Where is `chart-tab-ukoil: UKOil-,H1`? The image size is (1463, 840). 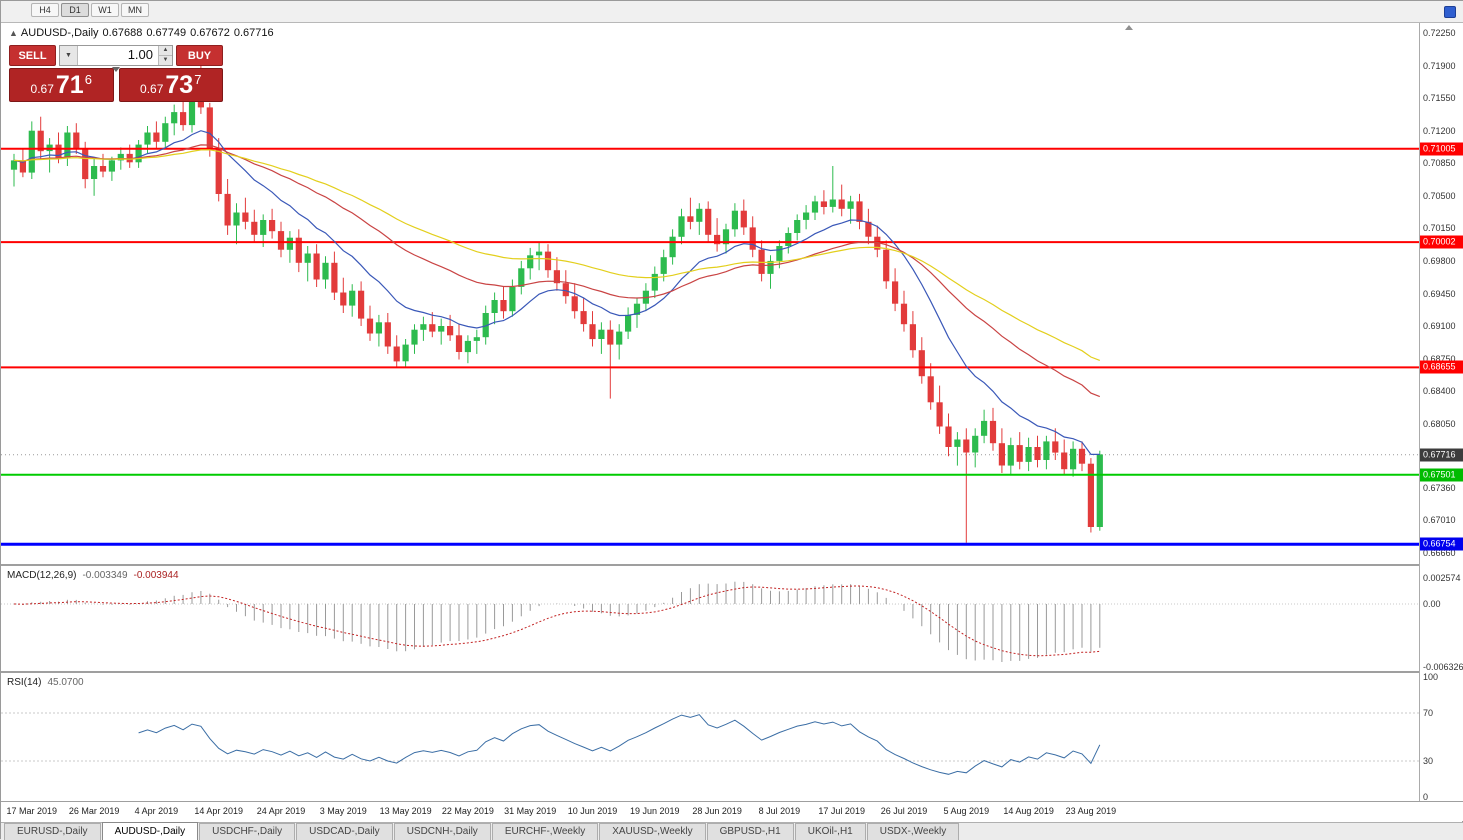
chart-tab-ukoil: UKOil-,H1 is located at coordinates (830, 831).